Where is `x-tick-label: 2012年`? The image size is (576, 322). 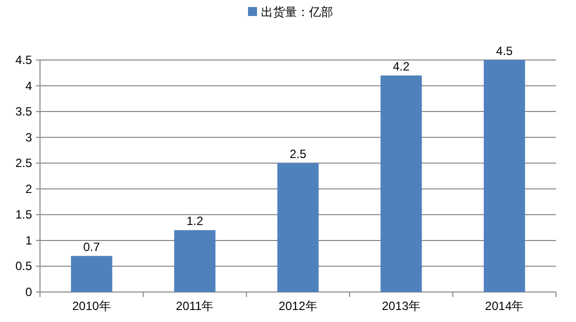 x-tick-label: 2012年 is located at coordinates (298, 306).